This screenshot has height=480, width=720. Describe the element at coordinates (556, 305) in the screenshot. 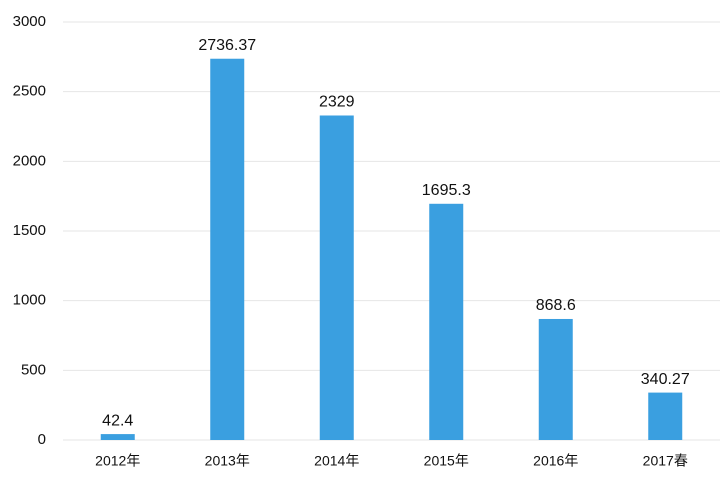

I see `value-label: 868.6` at that location.